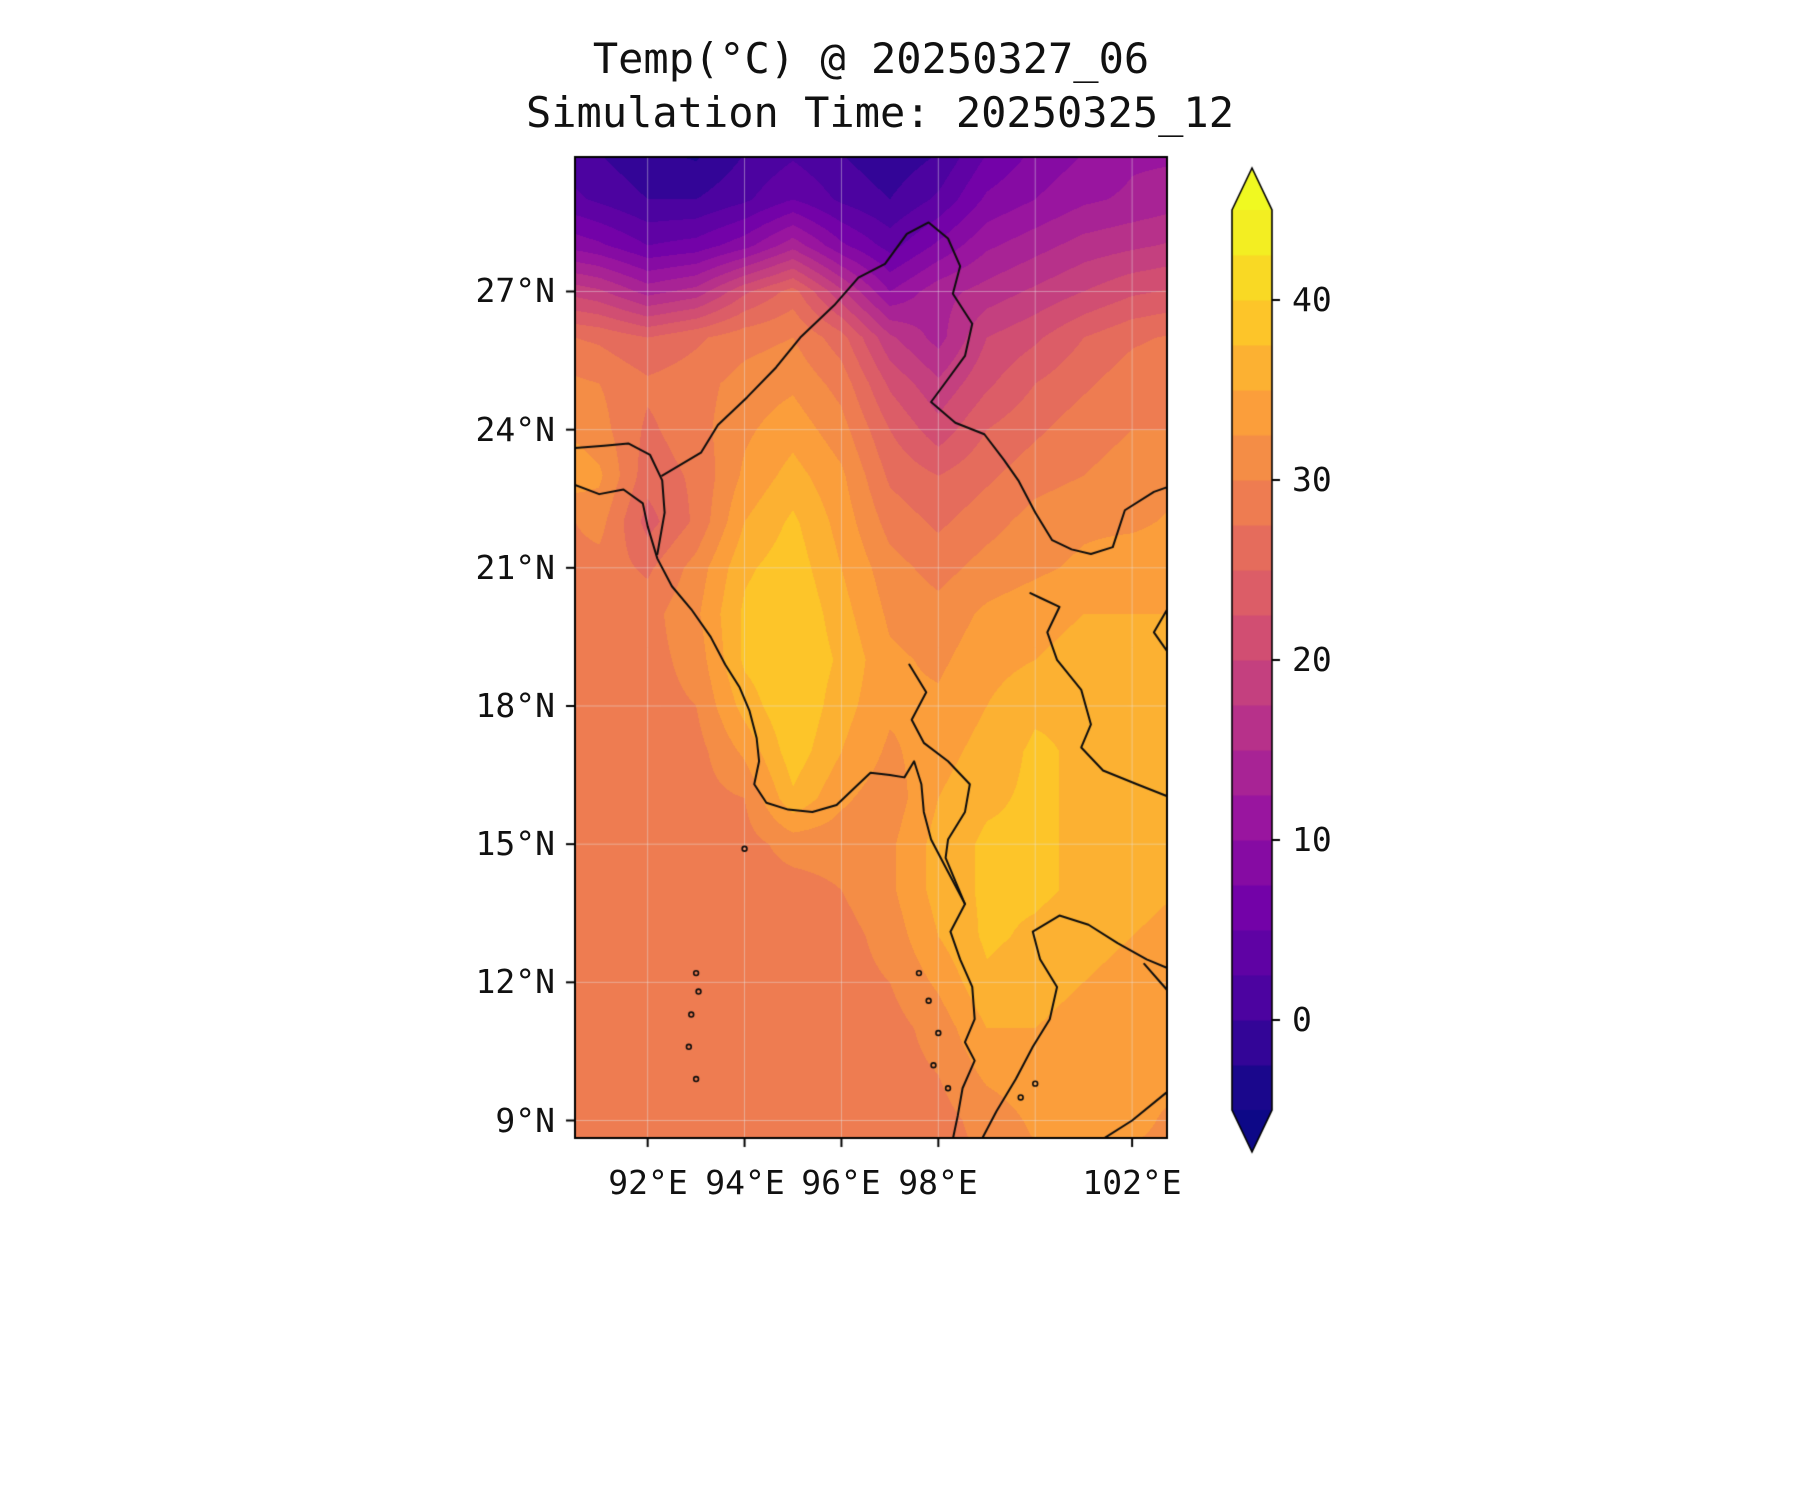 The image size is (1800, 1500). What do you see at coordinates (515, 567) in the screenshot?
I see `y-tick-21N: 21°N` at bounding box center [515, 567].